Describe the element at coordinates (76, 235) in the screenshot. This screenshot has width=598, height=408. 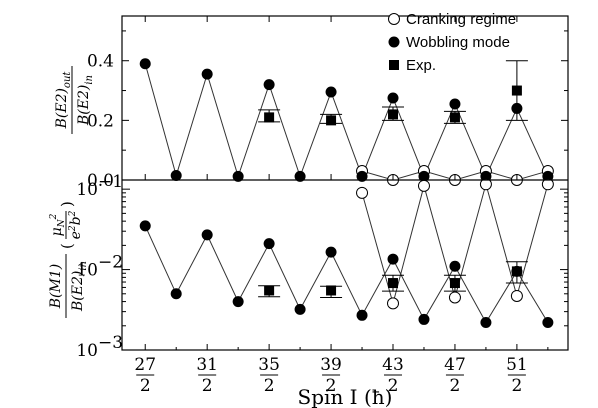
I see `bottom-y-label-unit-e: e` at that location.